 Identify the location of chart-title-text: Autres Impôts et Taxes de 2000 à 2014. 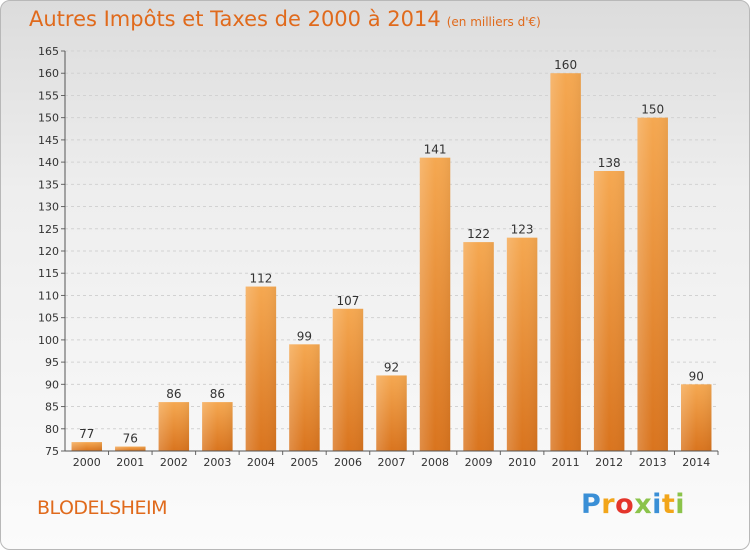
(235, 19).